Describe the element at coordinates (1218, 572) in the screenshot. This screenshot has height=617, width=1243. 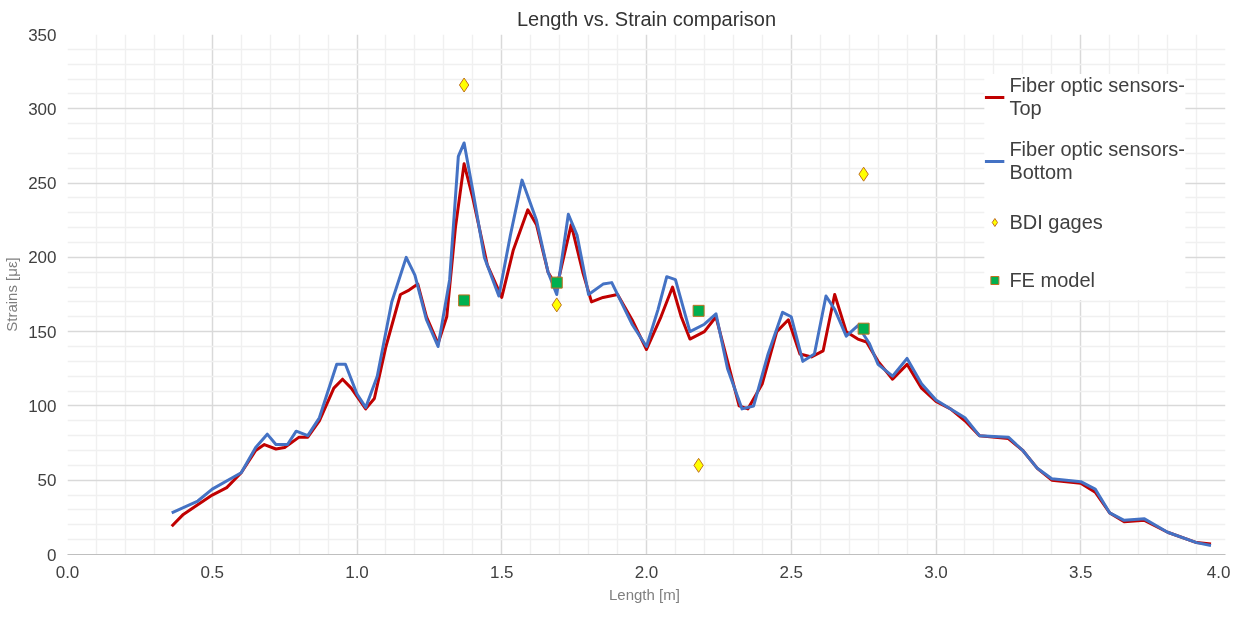
I see `x-tick-label: 4.0` at that location.